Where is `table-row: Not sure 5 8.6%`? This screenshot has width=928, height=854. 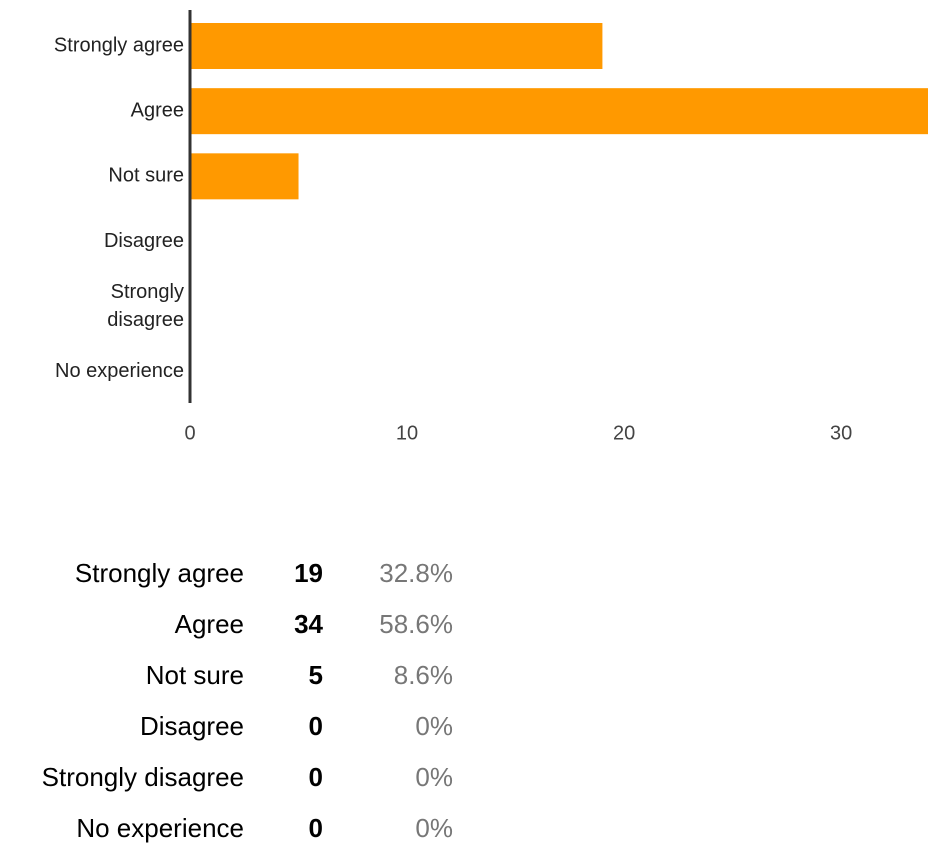
table-row: Not sure 5 8.6% is located at coordinates (226, 675).